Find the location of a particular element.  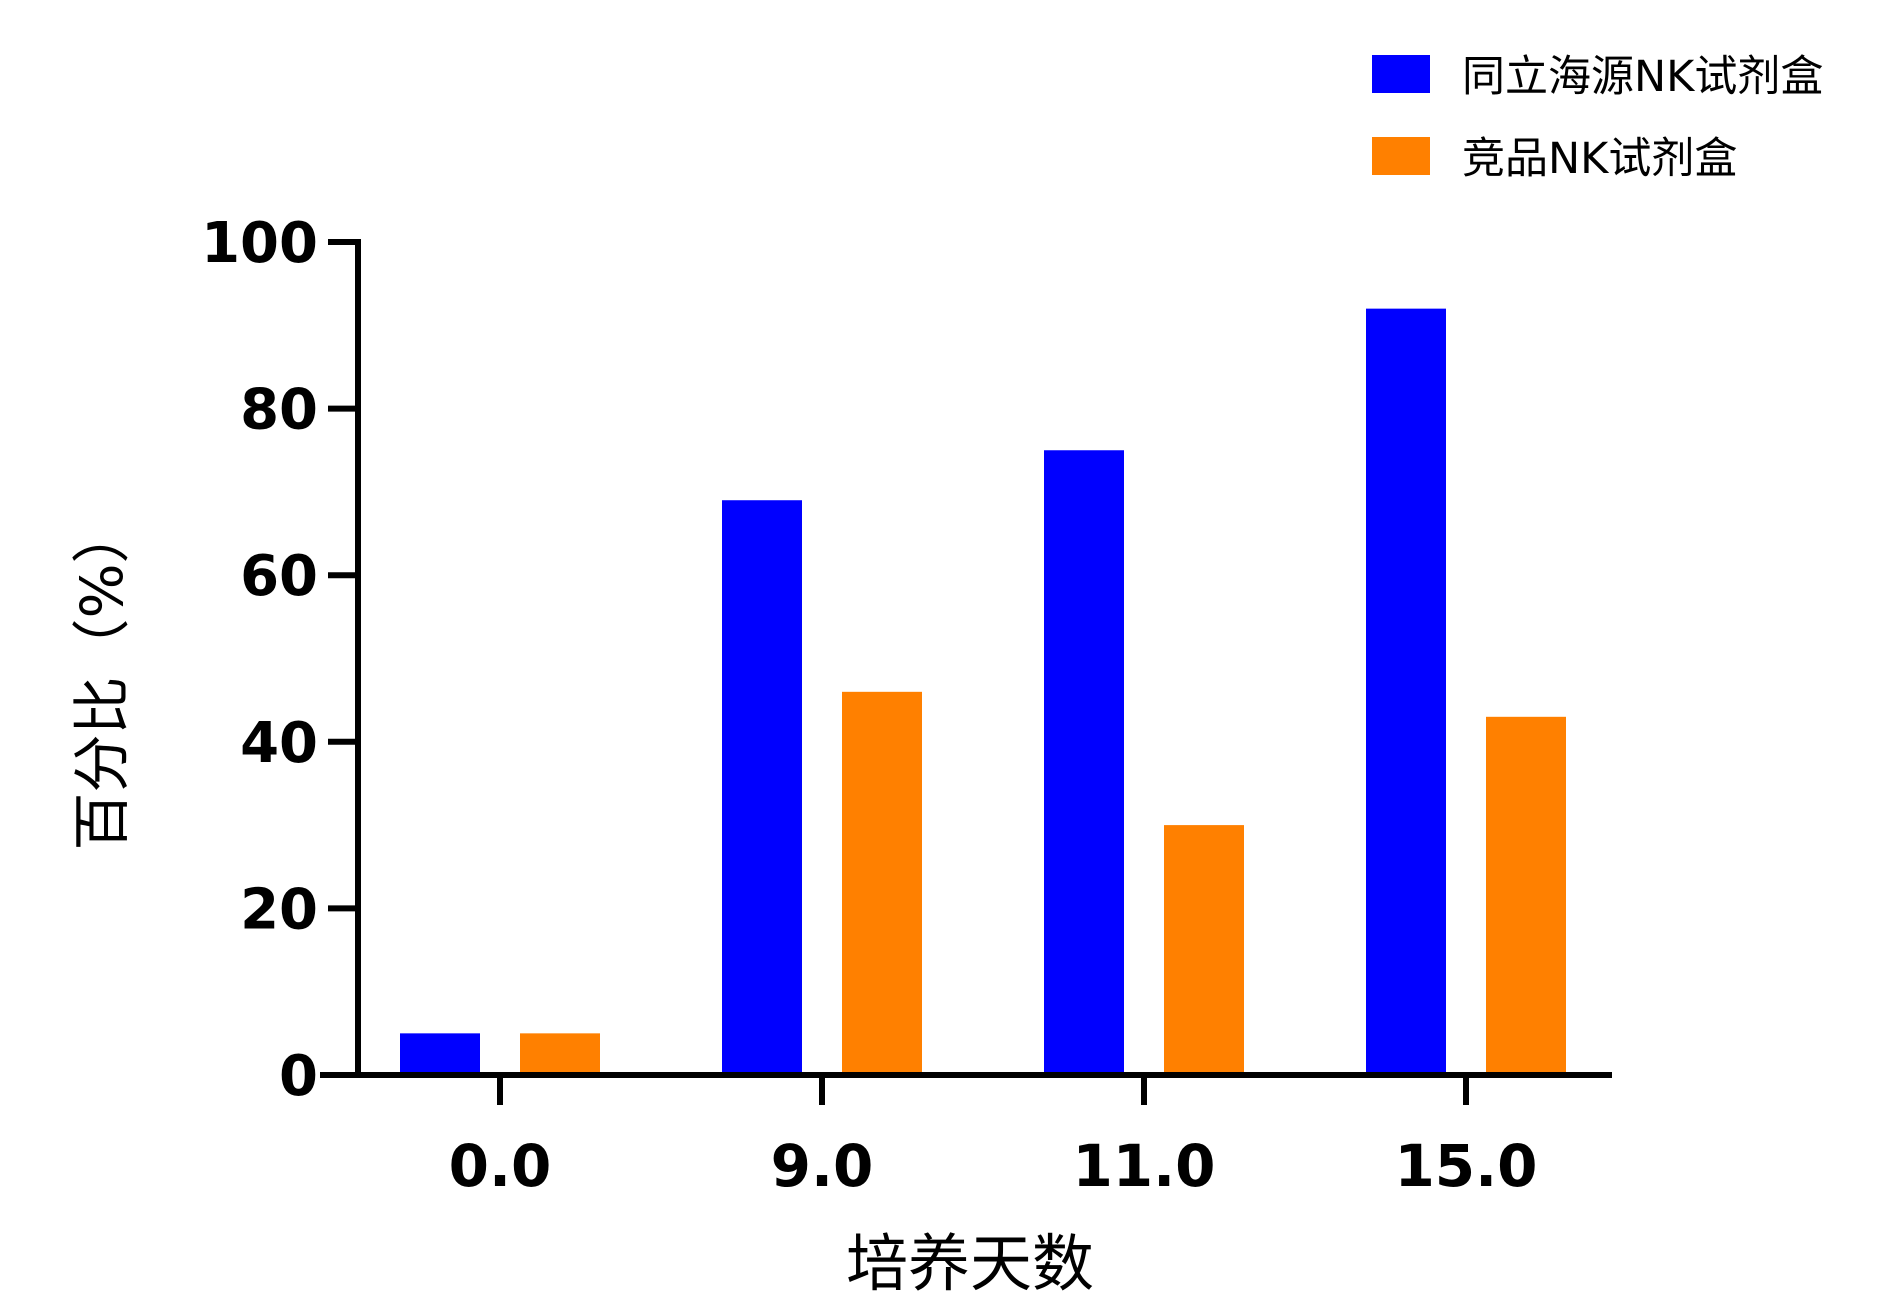

x-ticks: 0.0 9.0 11.0 15.0 is located at coordinates (993, 1137).